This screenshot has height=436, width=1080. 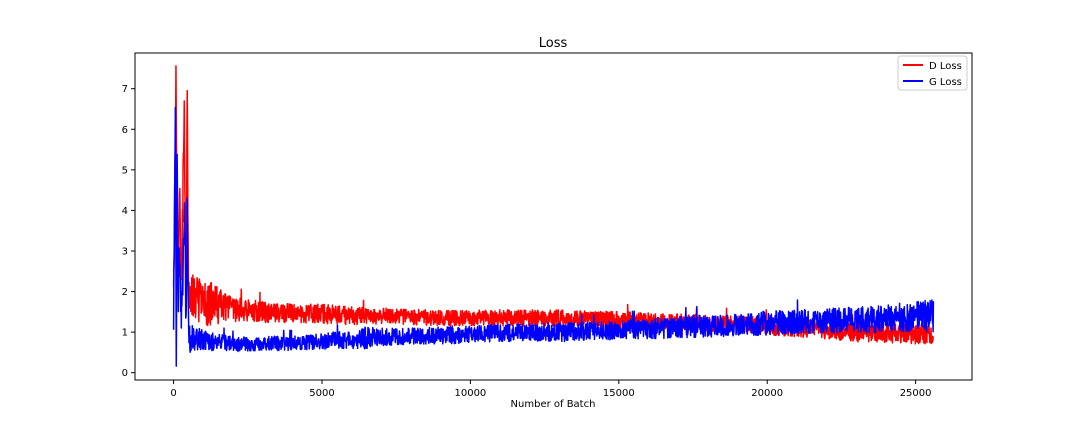 What do you see at coordinates (916, 393) in the screenshot?
I see `x-tick-label: 25000` at bounding box center [916, 393].